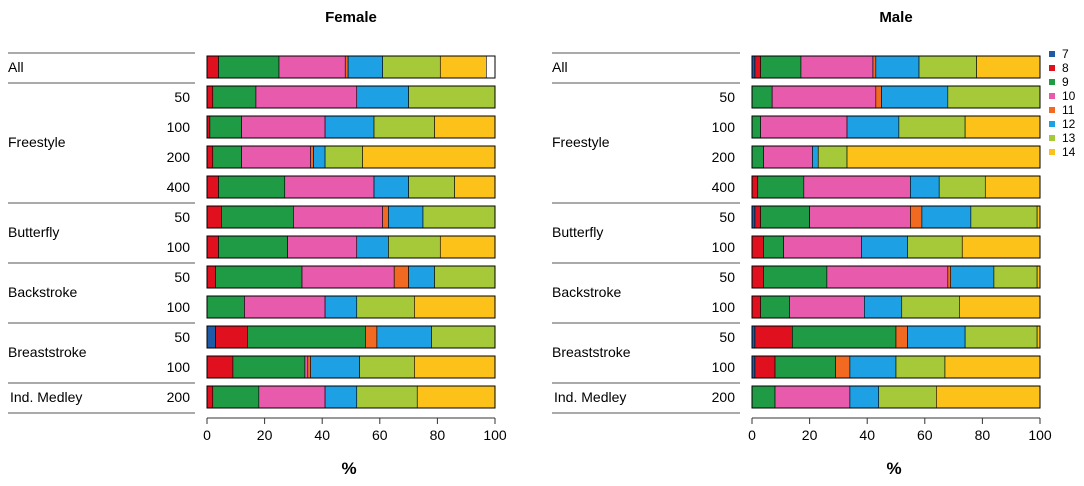 The height and width of the screenshot is (486, 1084). What do you see at coordinates (1040, 435) in the screenshot?
I see `x-tick-label: 100` at bounding box center [1040, 435].